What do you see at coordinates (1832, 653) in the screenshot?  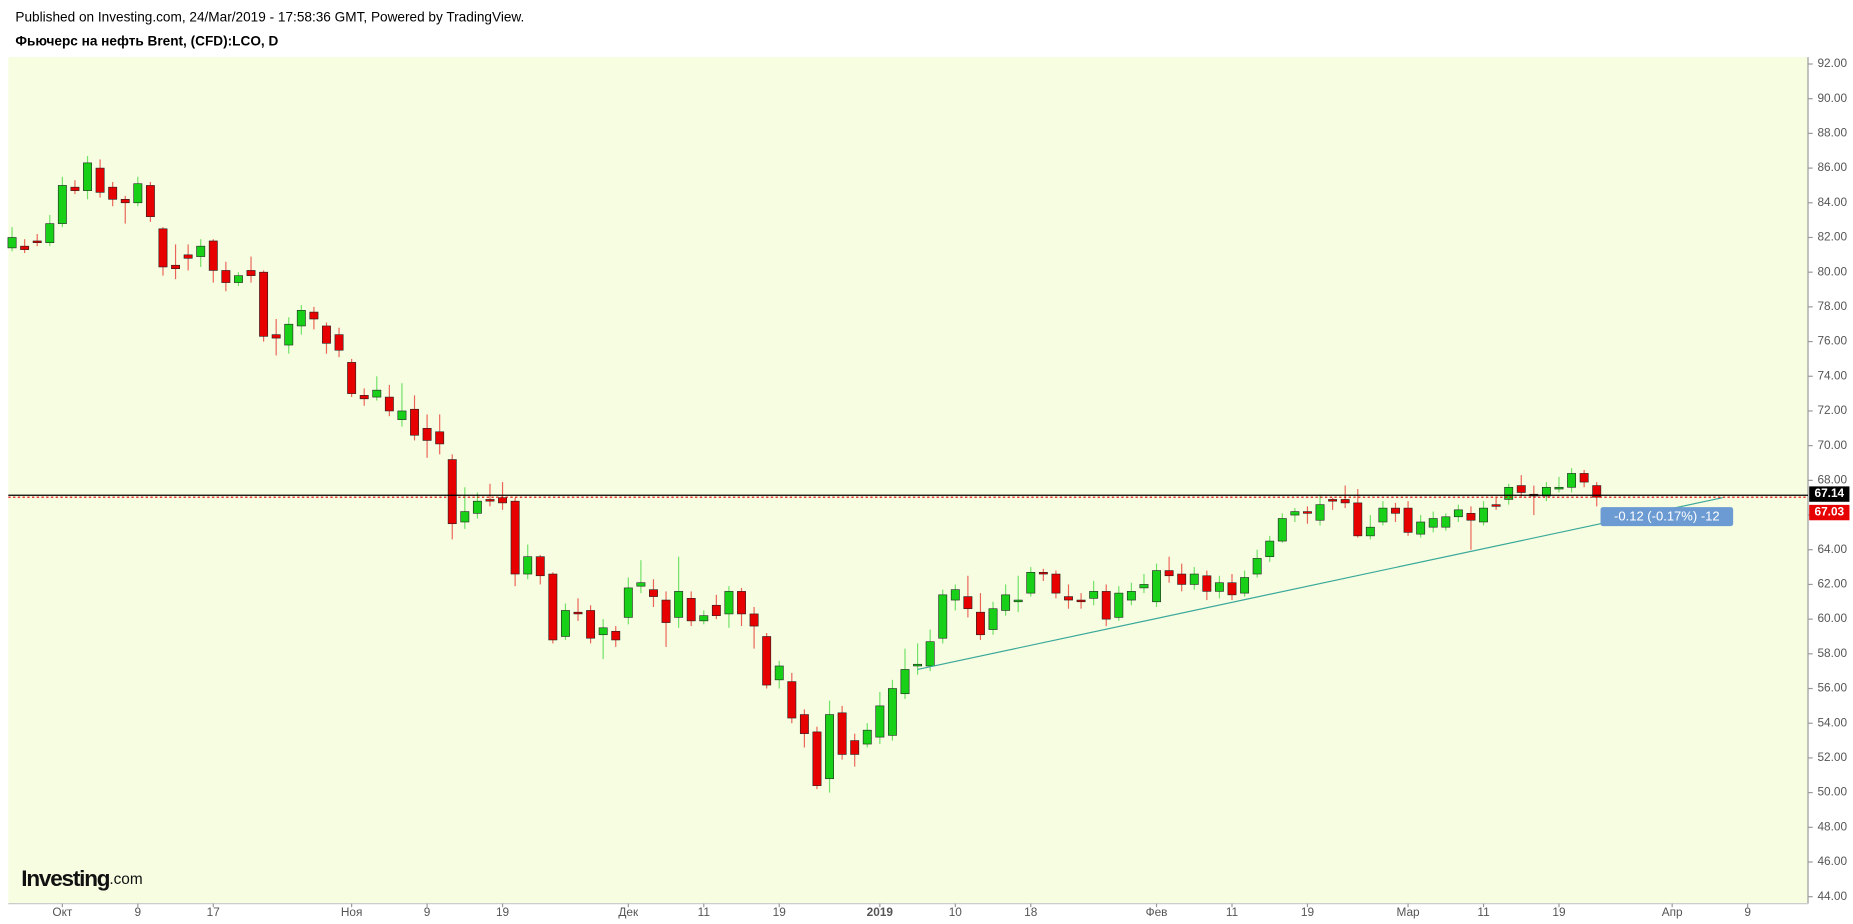 I see `y-tick-label: 58.00` at bounding box center [1832, 653].